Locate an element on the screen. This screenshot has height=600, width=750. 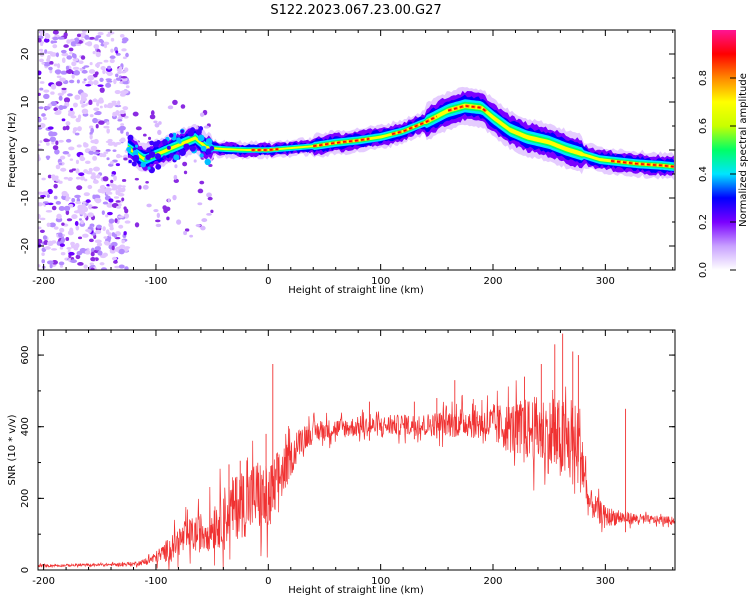
noise-speckle-layer is located at coordinates (126, 150).